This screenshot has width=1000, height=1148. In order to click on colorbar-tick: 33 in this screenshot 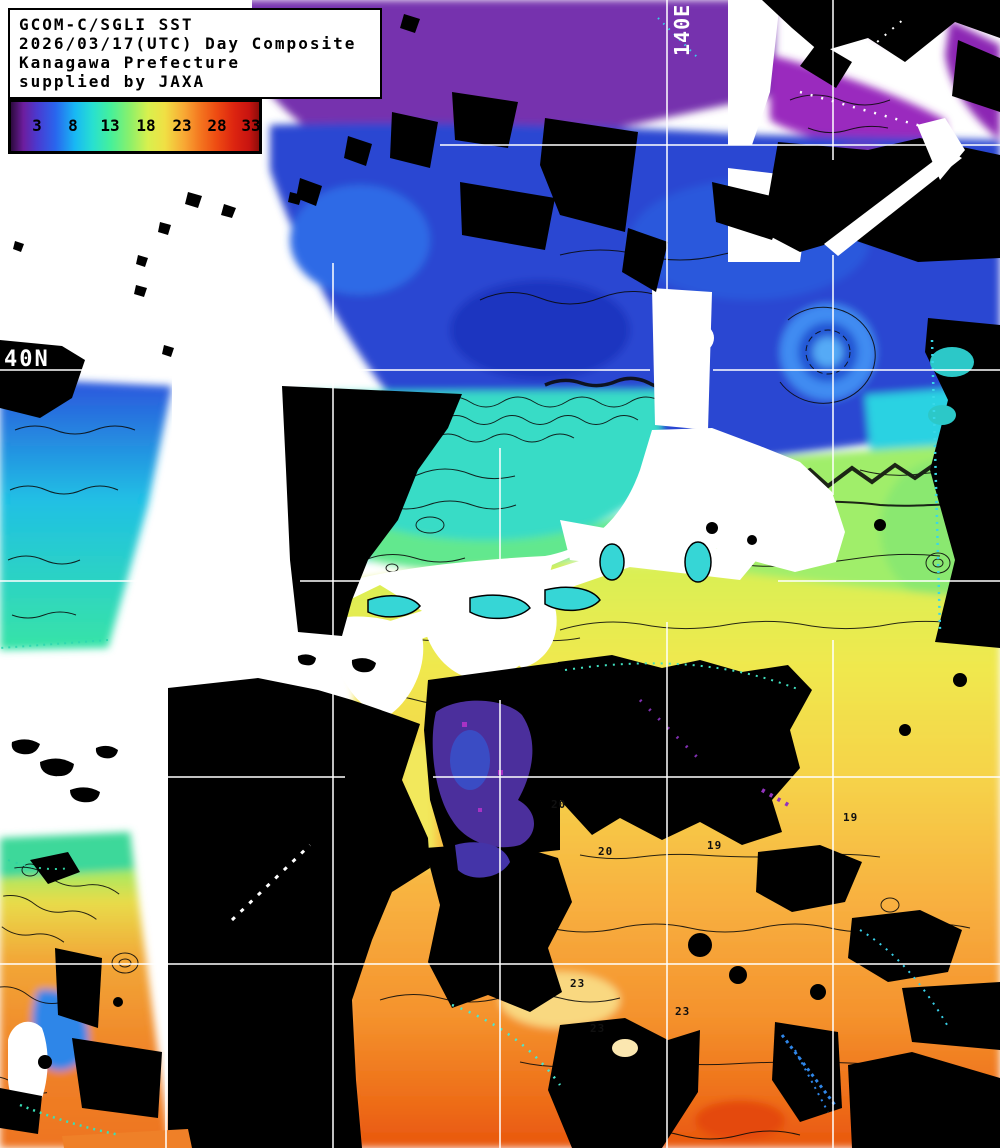, I will do `click(251, 125)`.